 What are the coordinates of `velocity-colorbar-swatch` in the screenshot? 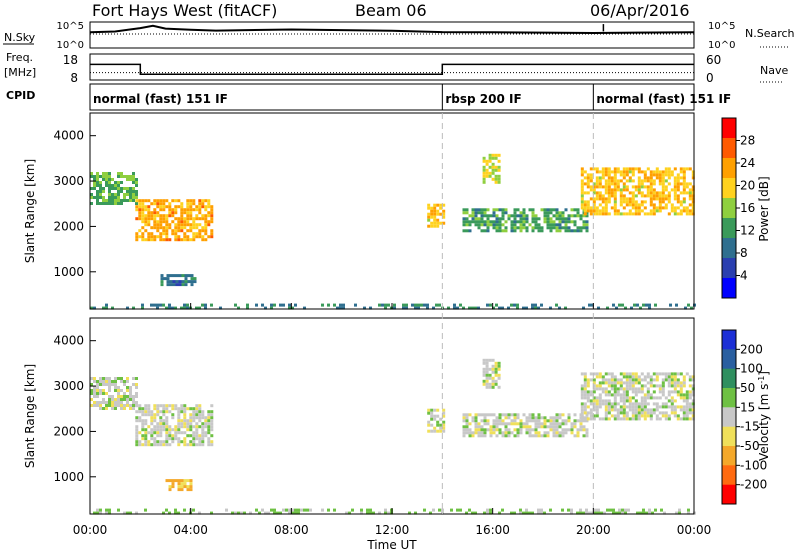 It's located at (729, 359).